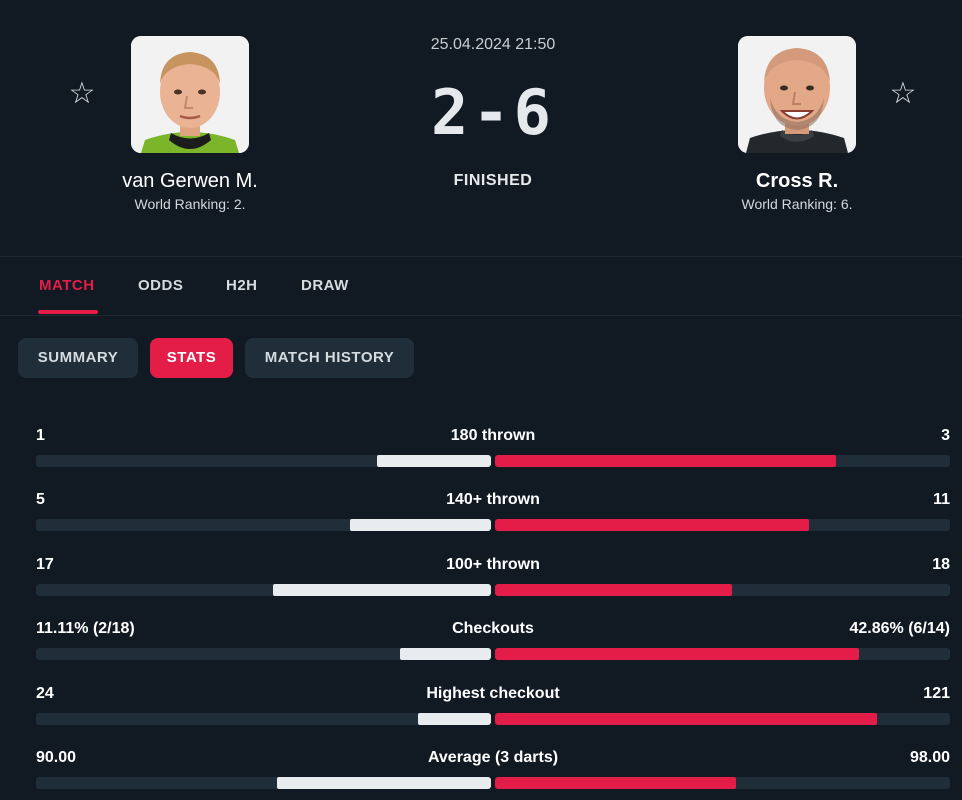 This screenshot has width=962, height=800. What do you see at coordinates (797, 181) in the screenshot?
I see `away-player-name: Cross R.` at bounding box center [797, 181].